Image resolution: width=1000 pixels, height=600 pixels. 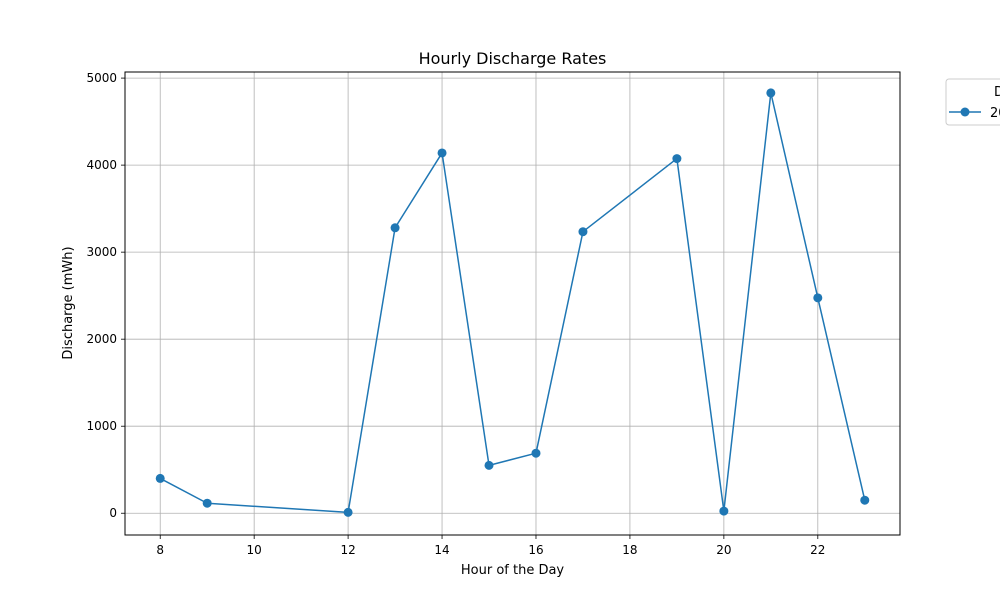 I want to click on x-tick-label: 22, so click(x=817, y=550).